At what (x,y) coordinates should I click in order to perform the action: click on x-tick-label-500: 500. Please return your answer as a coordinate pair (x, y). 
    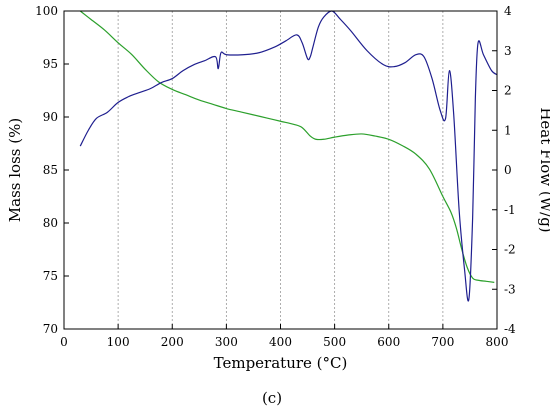
    Looking at the image, I should click on (334, 342).